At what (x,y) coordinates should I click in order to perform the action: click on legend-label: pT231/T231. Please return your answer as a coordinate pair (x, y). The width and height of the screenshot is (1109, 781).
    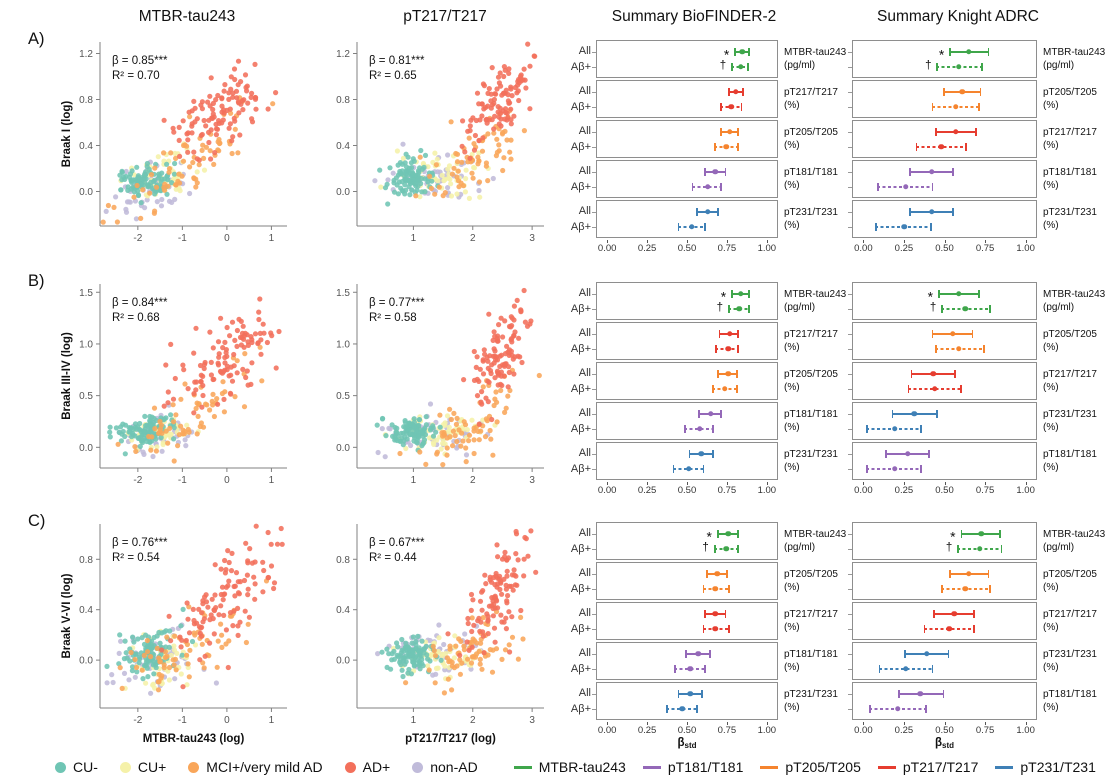
    Looking at the image, I should click on (1058, 767).